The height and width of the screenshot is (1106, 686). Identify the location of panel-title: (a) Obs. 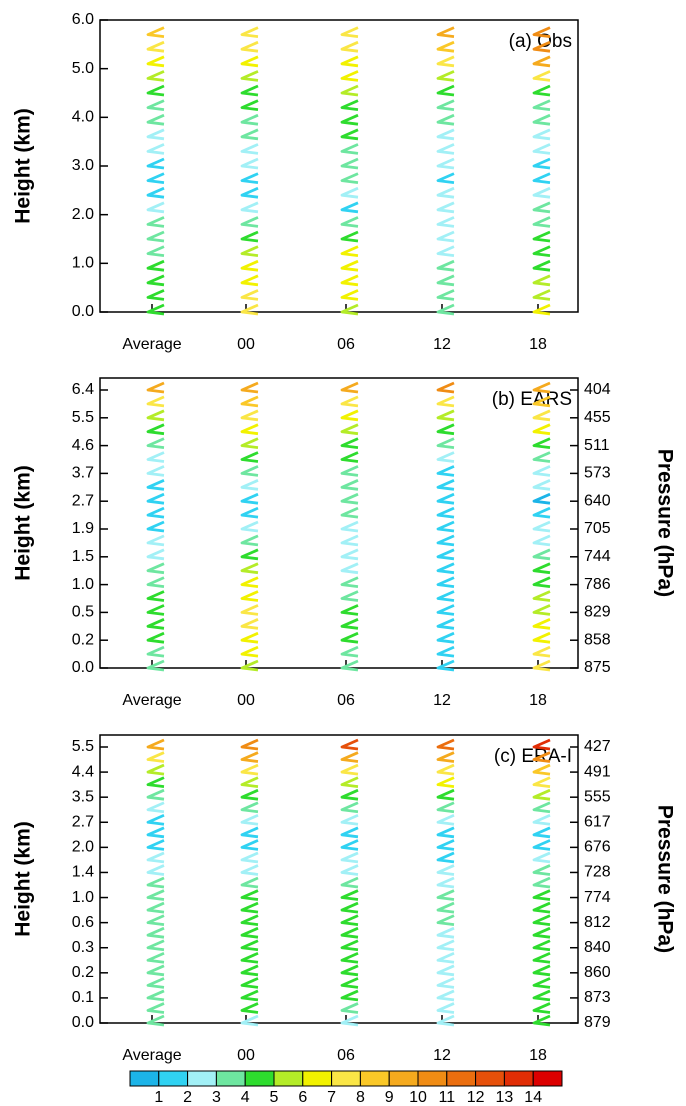
(540, 41).